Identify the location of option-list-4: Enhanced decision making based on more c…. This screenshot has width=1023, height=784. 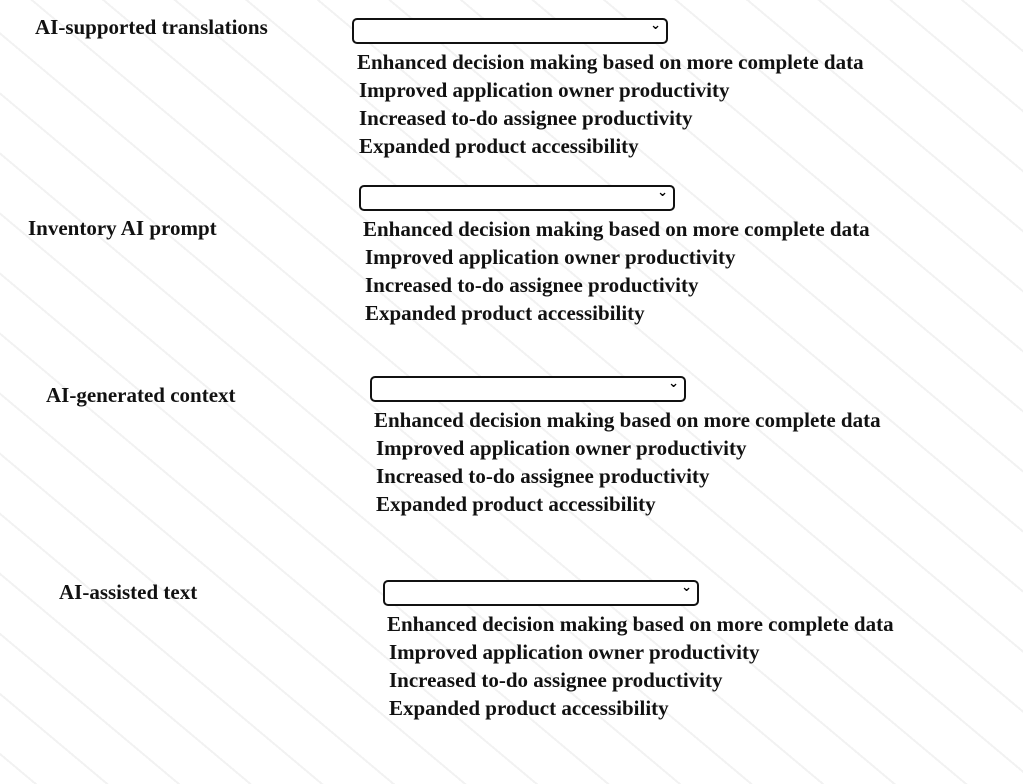
(640, 666).